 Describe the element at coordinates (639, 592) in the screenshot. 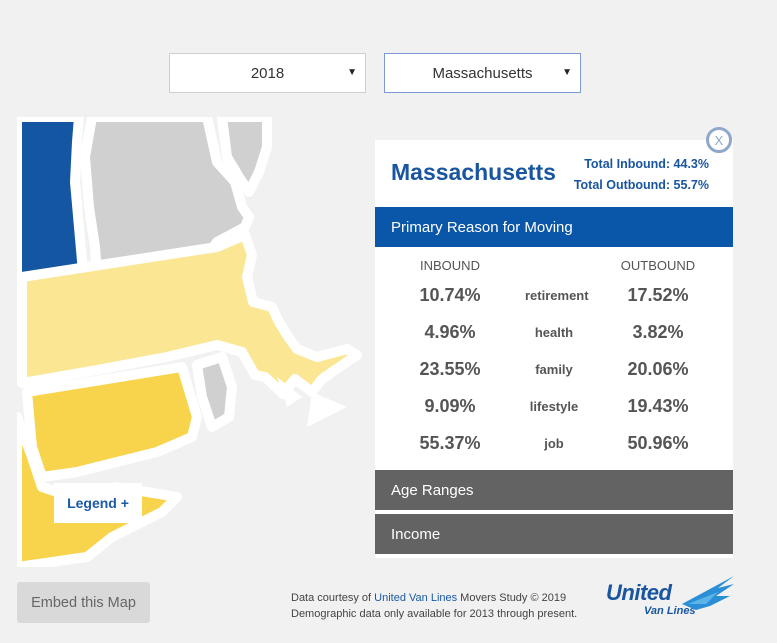

I see `logo-wordmark: United` at that location.